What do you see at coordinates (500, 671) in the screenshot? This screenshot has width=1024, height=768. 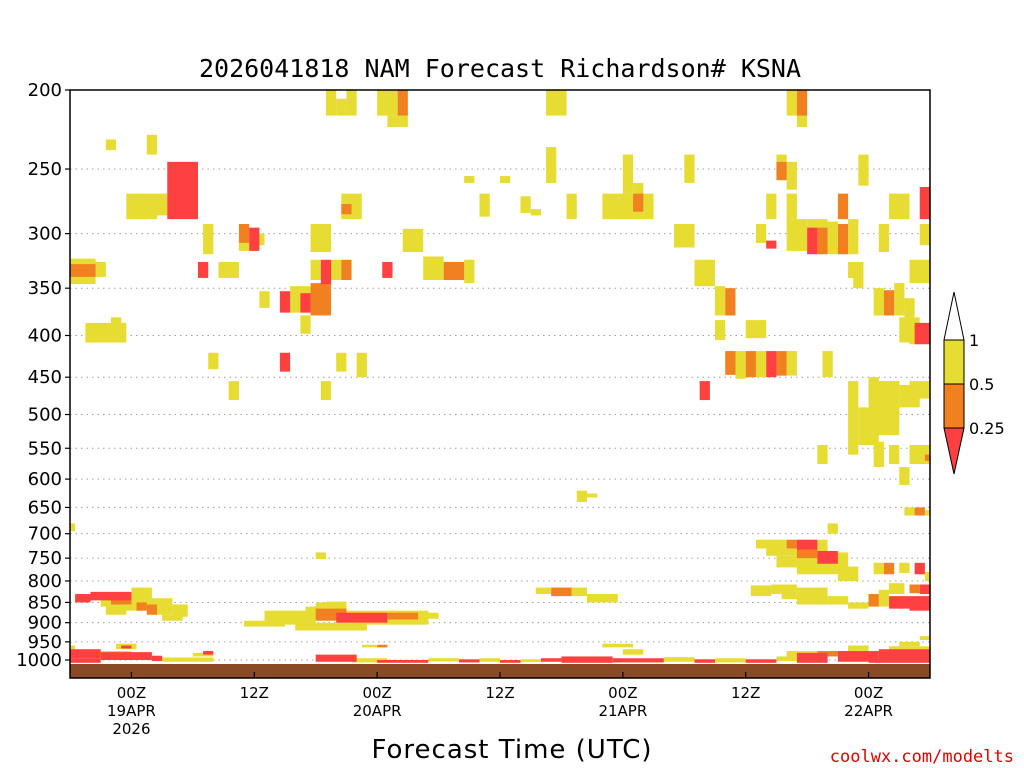 I see `ground-bar` at bounding box center [500, 671].